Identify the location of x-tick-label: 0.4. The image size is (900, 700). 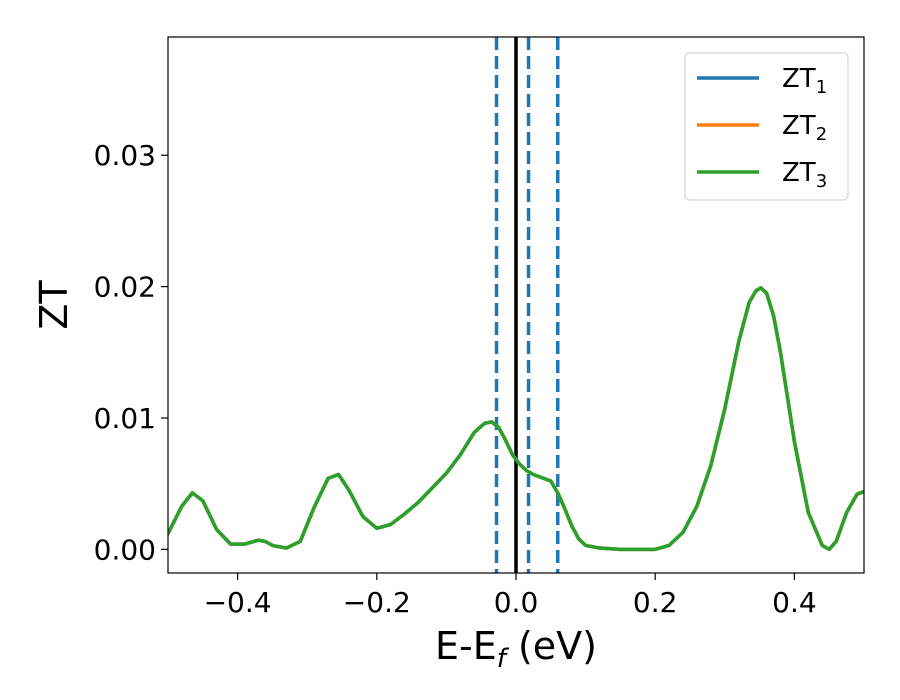
(794, 602).